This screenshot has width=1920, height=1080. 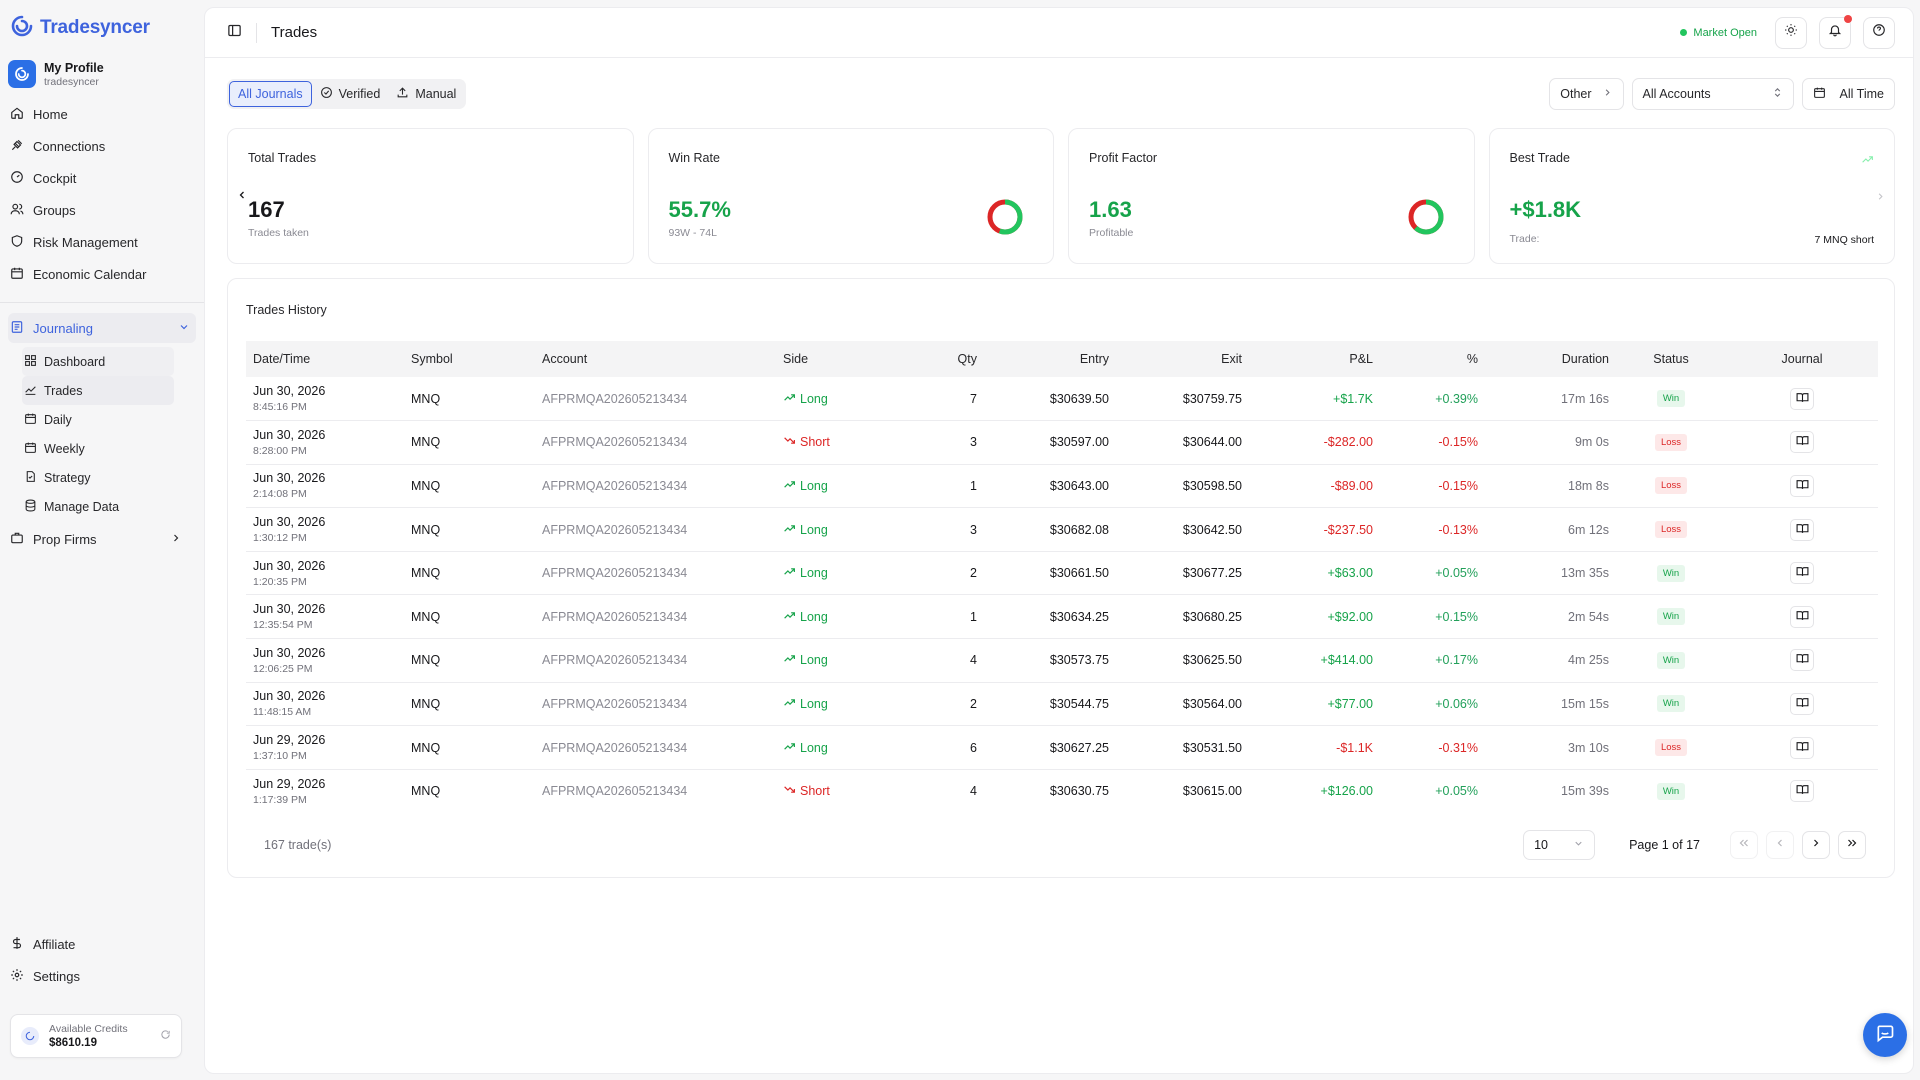 I want to click on sidebar-toggle-icon, so click(x=234, y=33).